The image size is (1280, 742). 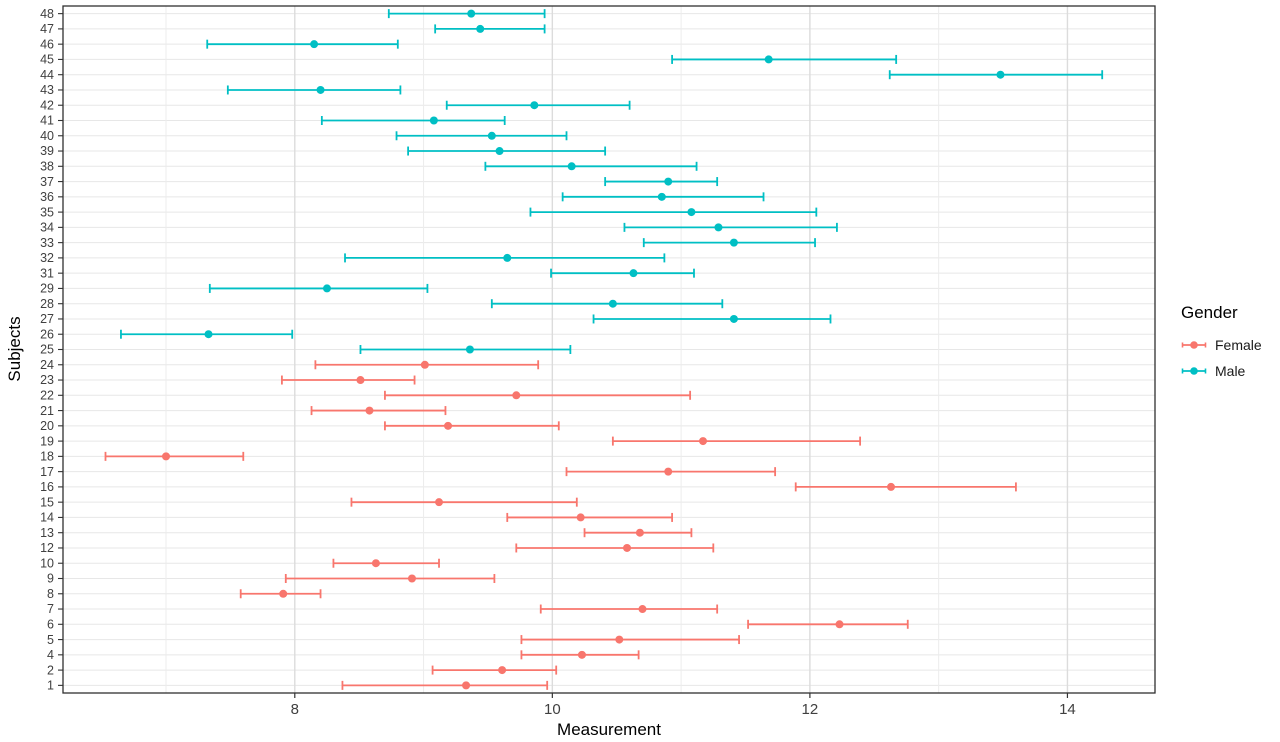 What do you see at coordinates (47, 457) in the screenshot?
I see `y-tick-label: 18` at bounding box center [47, 457].